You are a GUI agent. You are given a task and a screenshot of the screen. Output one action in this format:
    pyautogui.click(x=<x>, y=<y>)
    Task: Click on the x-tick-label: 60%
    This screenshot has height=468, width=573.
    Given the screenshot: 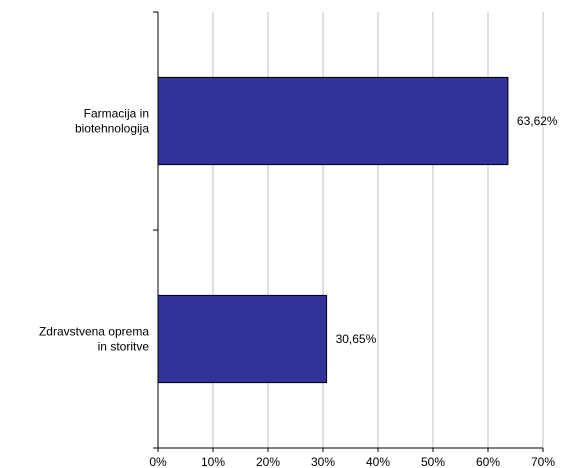 What is the action you would take?
    pyautogui.click(x=488, y=461)
    